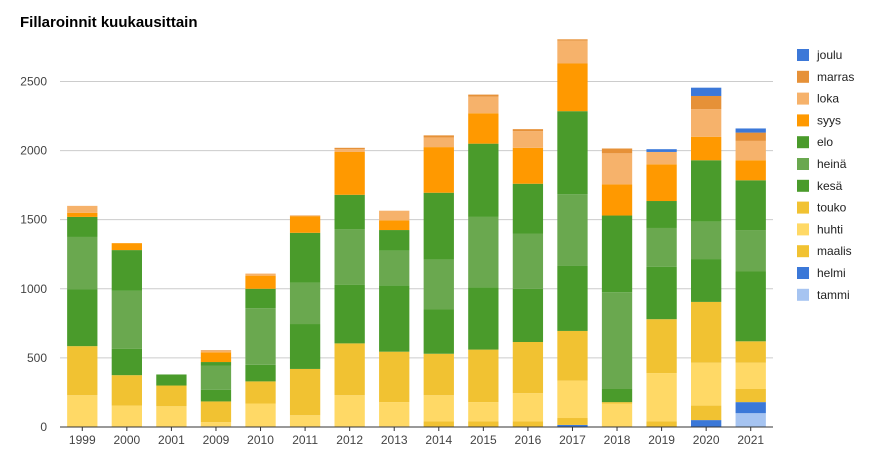 The image size is (869, 458). I want to click on bar-segment-huhti-2000, so click(126, 416).